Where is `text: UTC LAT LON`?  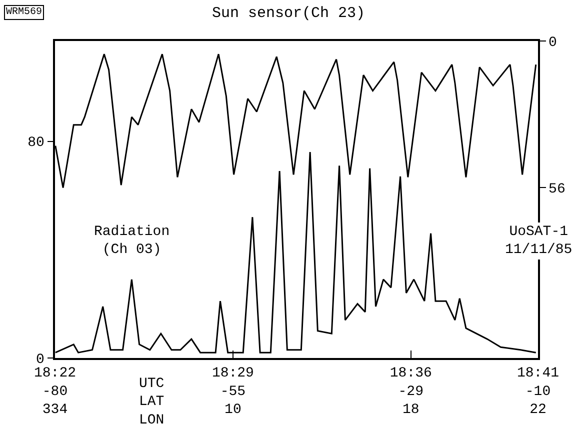 text: UTC LAT LON is located at coordinates (151, 402).